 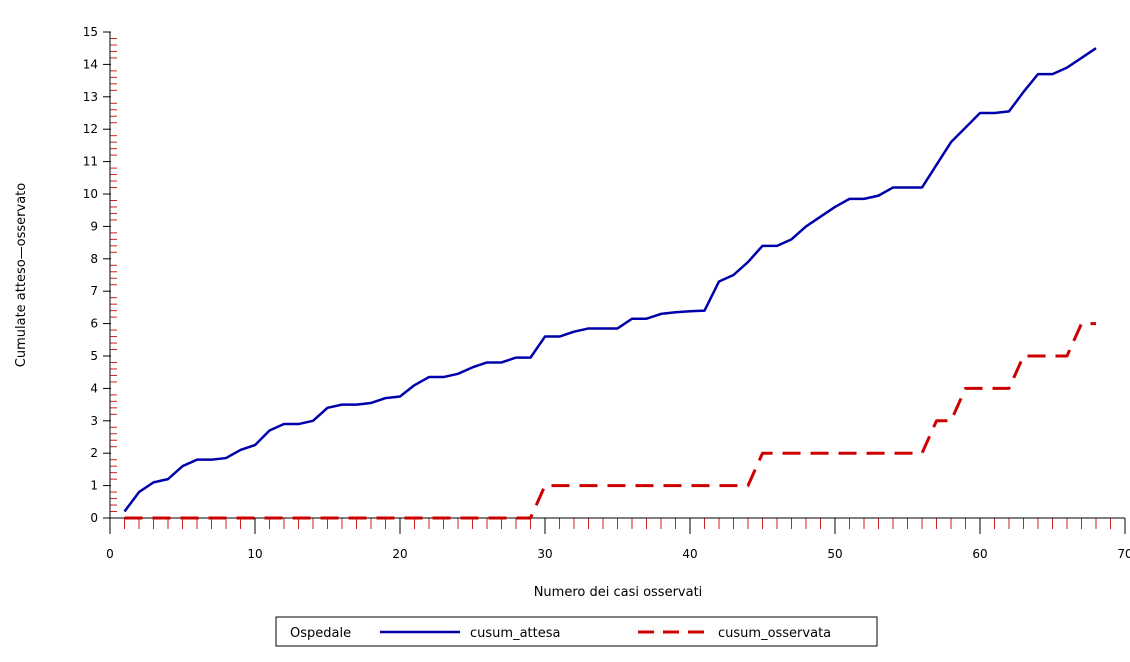 What do you see at coordinates (90, 97) in the screenshot?
I see `y-tick-label: 13` at bounding box center [90, 97].